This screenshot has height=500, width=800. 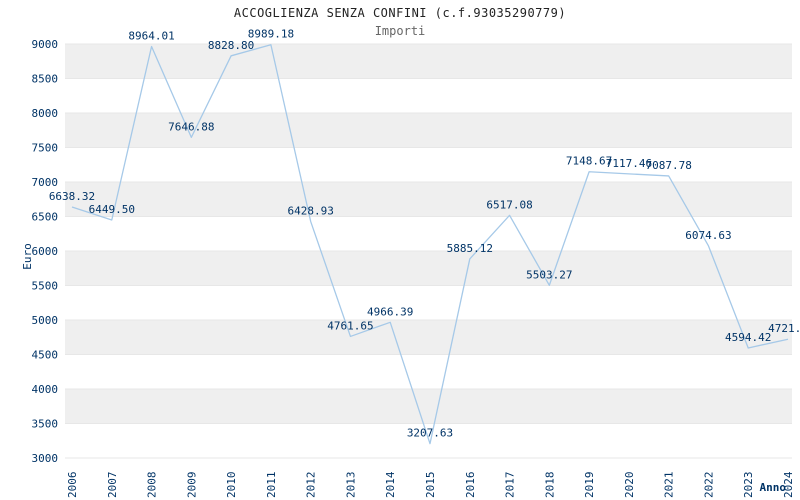 I want to click on x-tick-label: 2015, so click(x=430, y=485).